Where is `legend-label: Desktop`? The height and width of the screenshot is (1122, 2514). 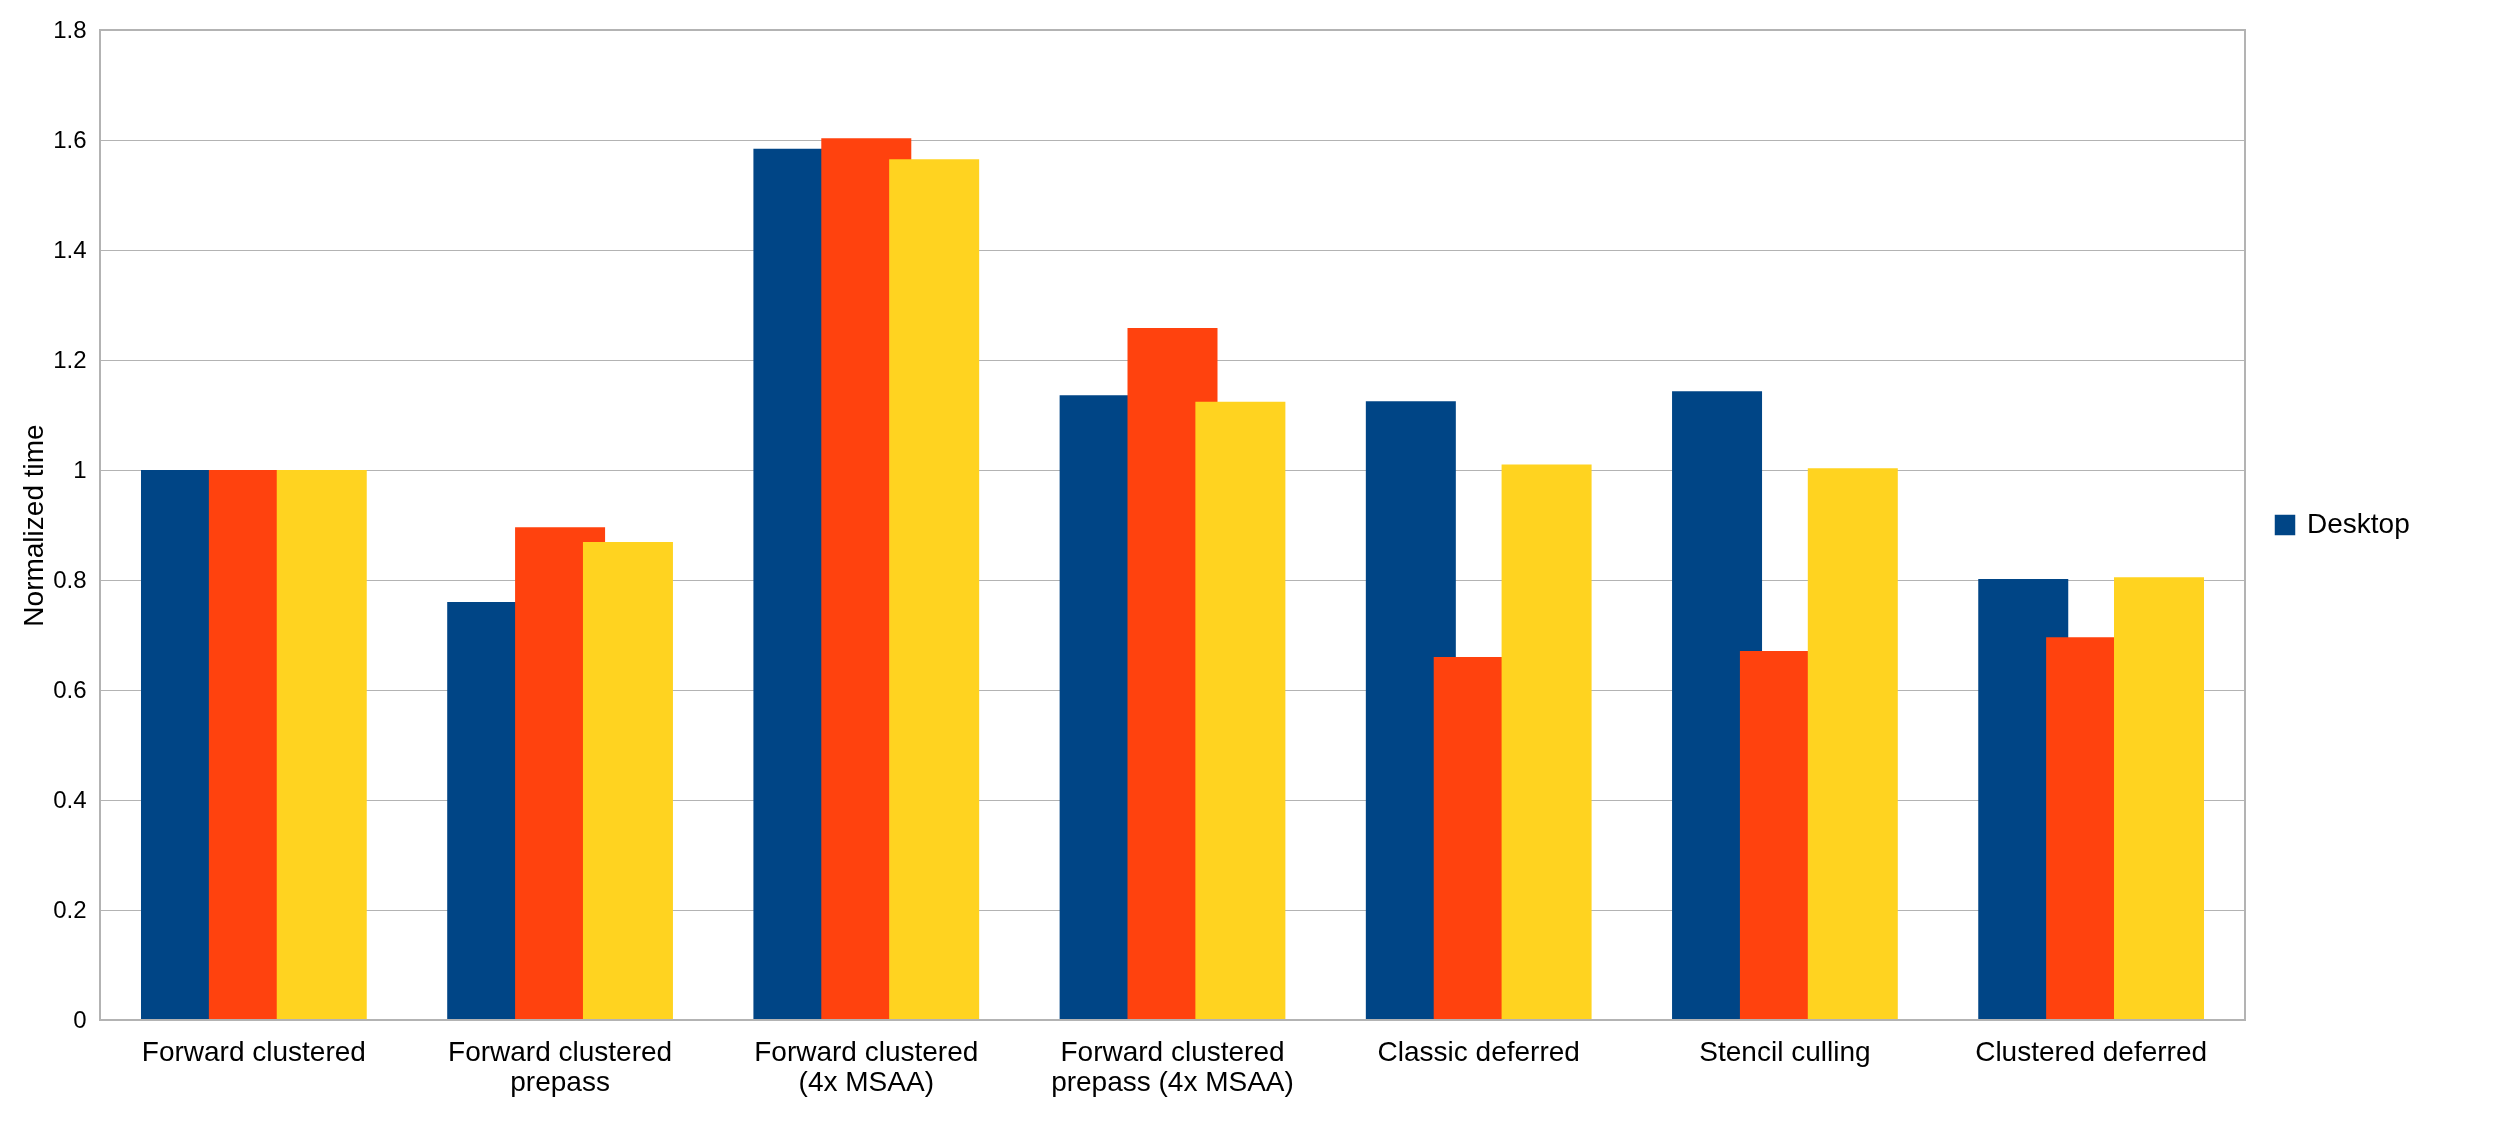 legend-label: Desktop is located at coordinates (2358, 523).